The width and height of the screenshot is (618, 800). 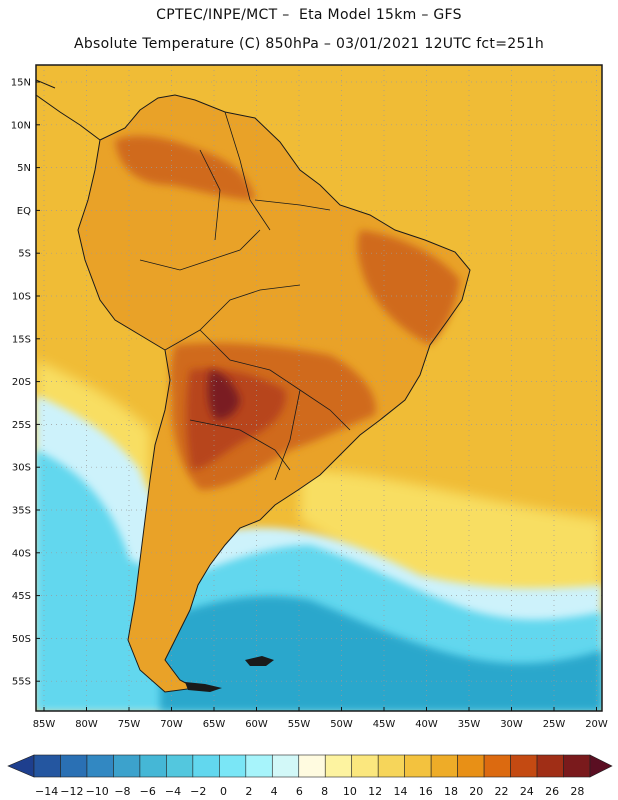 What do you see at coordinates (203, 687) in the screenshot?
I see `tierra-del-fuego` at bounding box center [203, 687].